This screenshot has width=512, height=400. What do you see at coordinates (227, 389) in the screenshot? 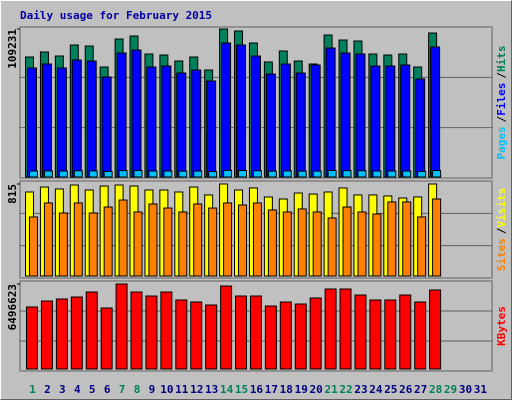
I see `x-tick-label: 14` at bounding box center [227, 389].